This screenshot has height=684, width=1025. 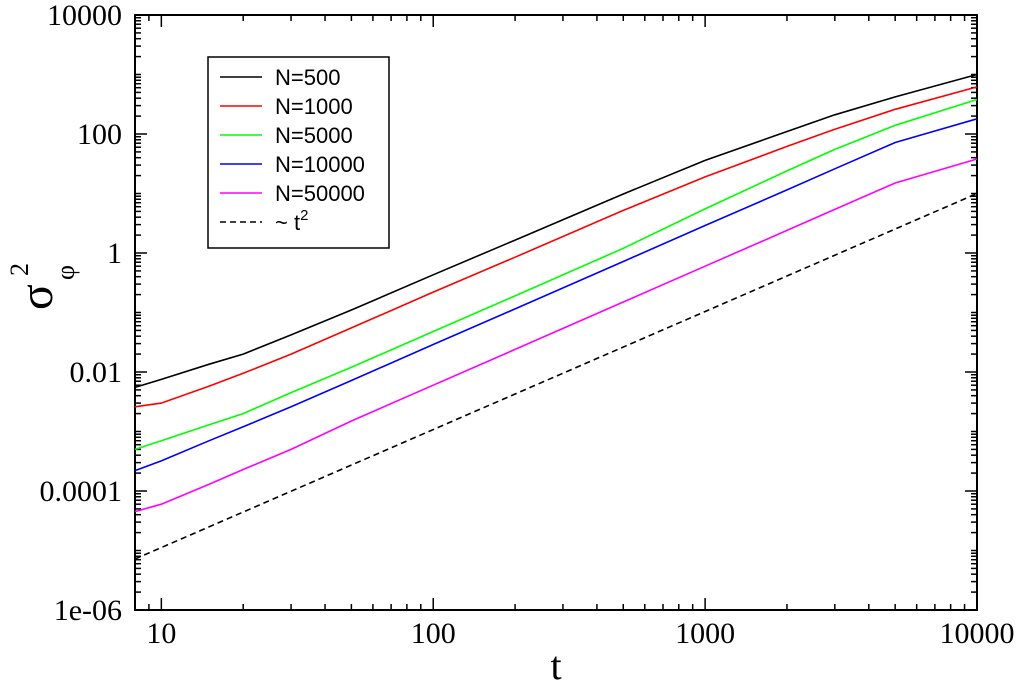 I want to click on y-tick-label: 0.0001, so click(x=81, y=491).